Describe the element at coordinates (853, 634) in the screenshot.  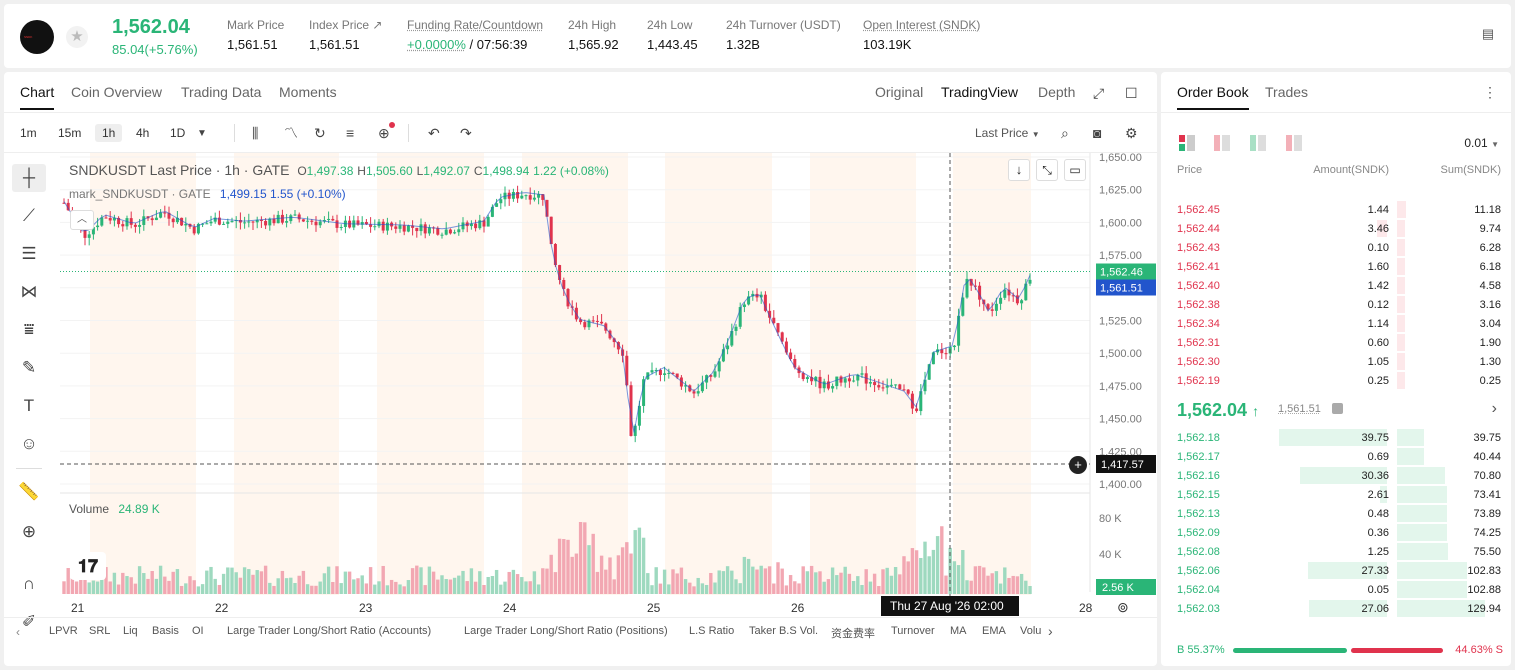
I see `indicator-tab: 资金费率` at that location.